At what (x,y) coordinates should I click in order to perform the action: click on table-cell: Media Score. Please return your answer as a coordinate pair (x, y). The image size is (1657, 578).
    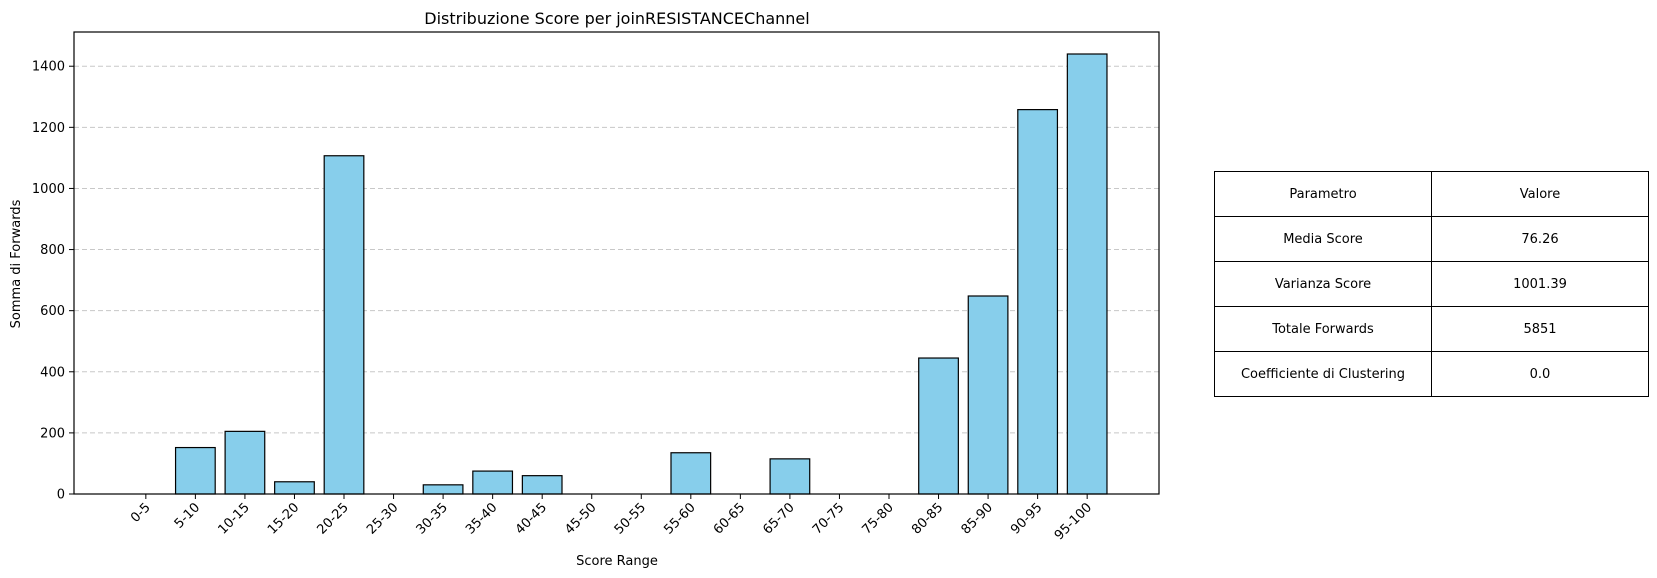
    Looking at the image, I should click on (1323, 239).